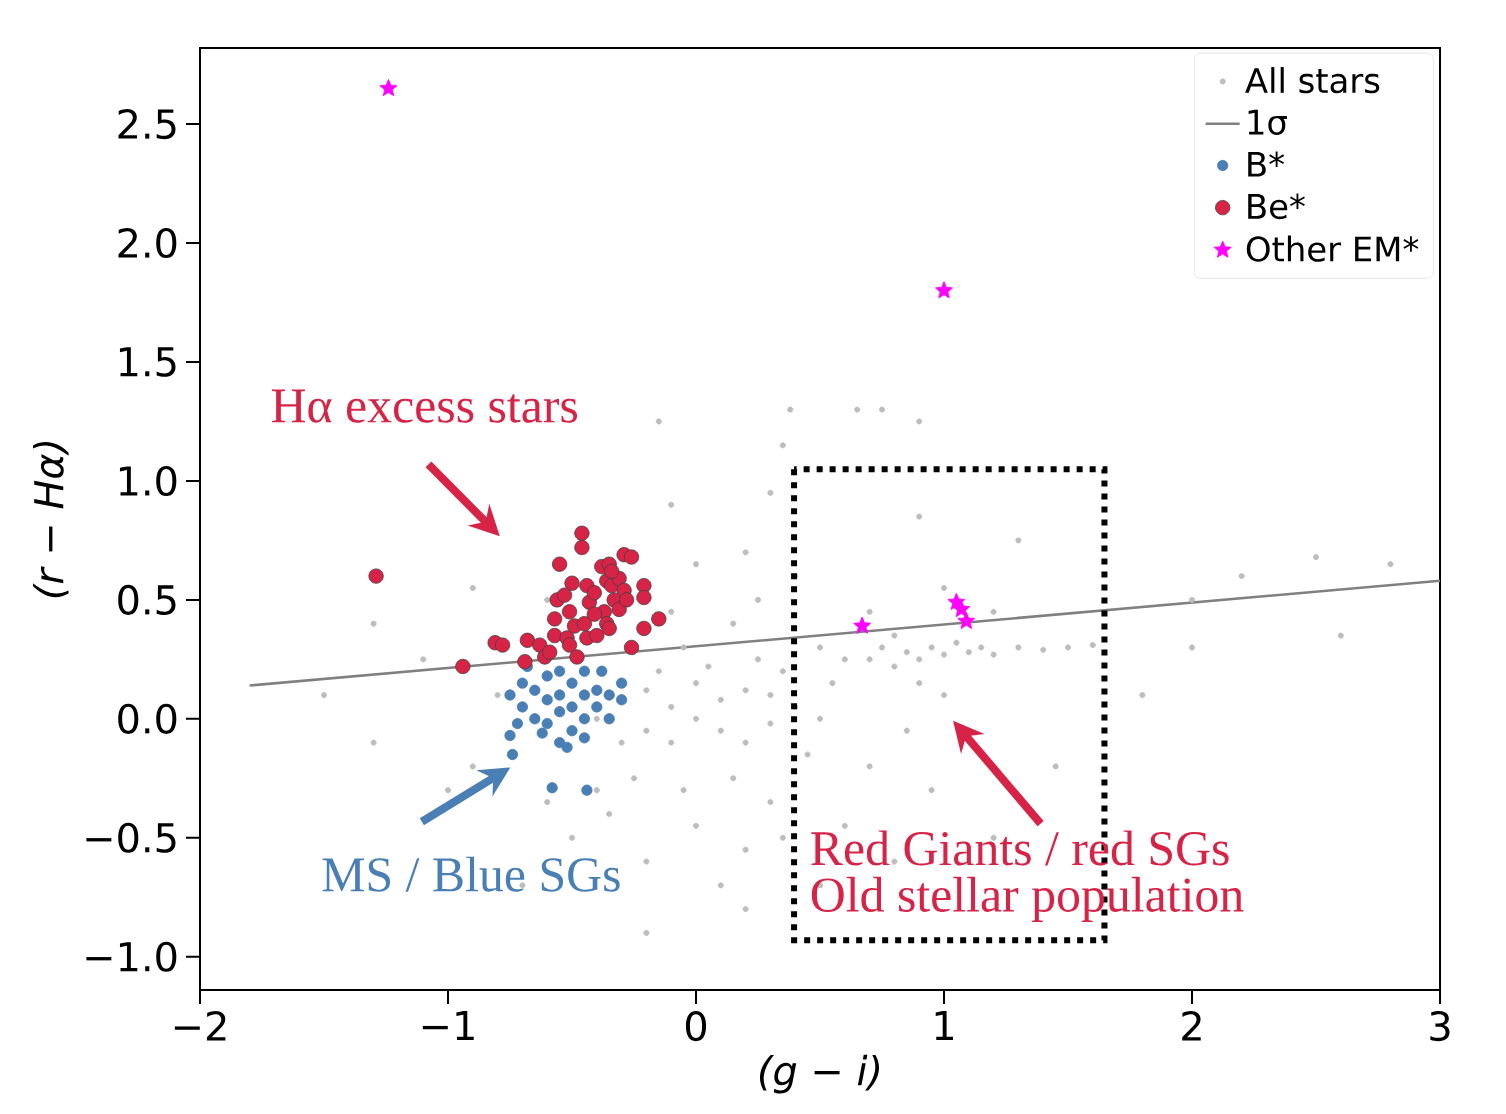 Image resolution: width=1506 pixels, height=1114 pixels. I want to click on y-axis-title: (r − Hα), so click(51, 519).